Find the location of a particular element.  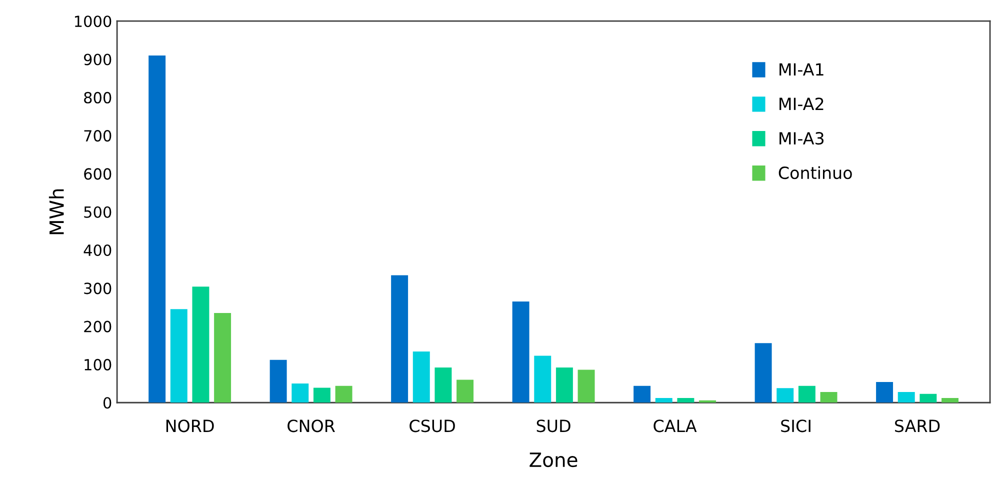

x-tick-label: SUD is located at coordinates (553, 426).